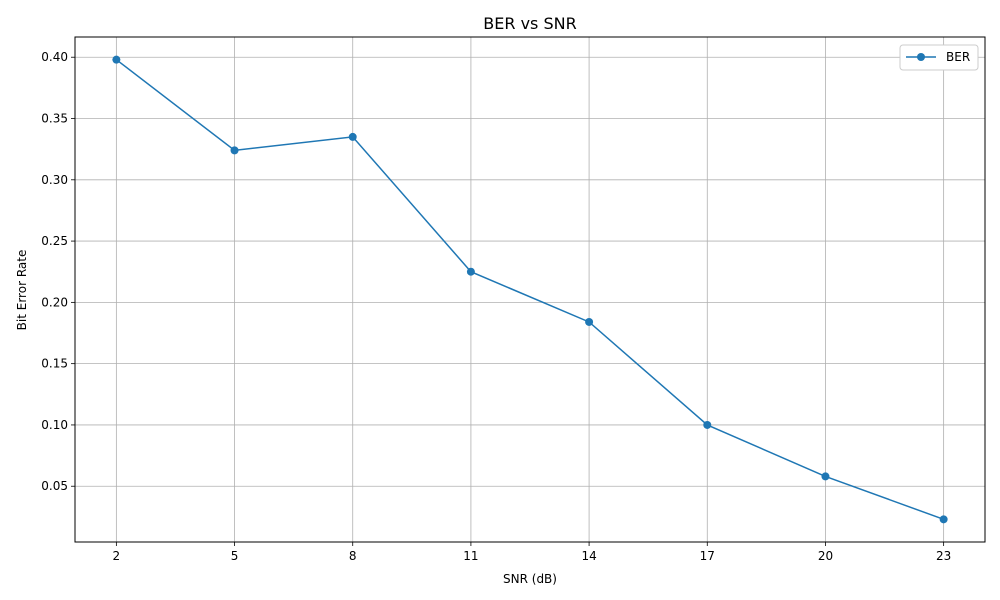  What do you see at coordinates (54, 119) in the screenshot?
I see `y-tick-label: 0.35` at bounding box center [54, 119].